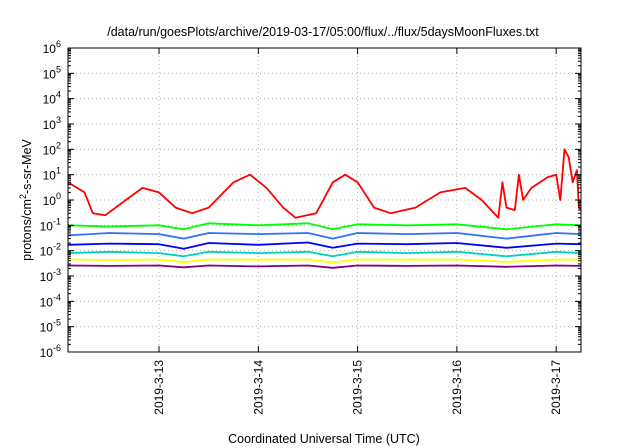 Image resolution: width=640 pixels, height=448 pixels. I want to click on y-tick-label: 10³, so click(52, 123).